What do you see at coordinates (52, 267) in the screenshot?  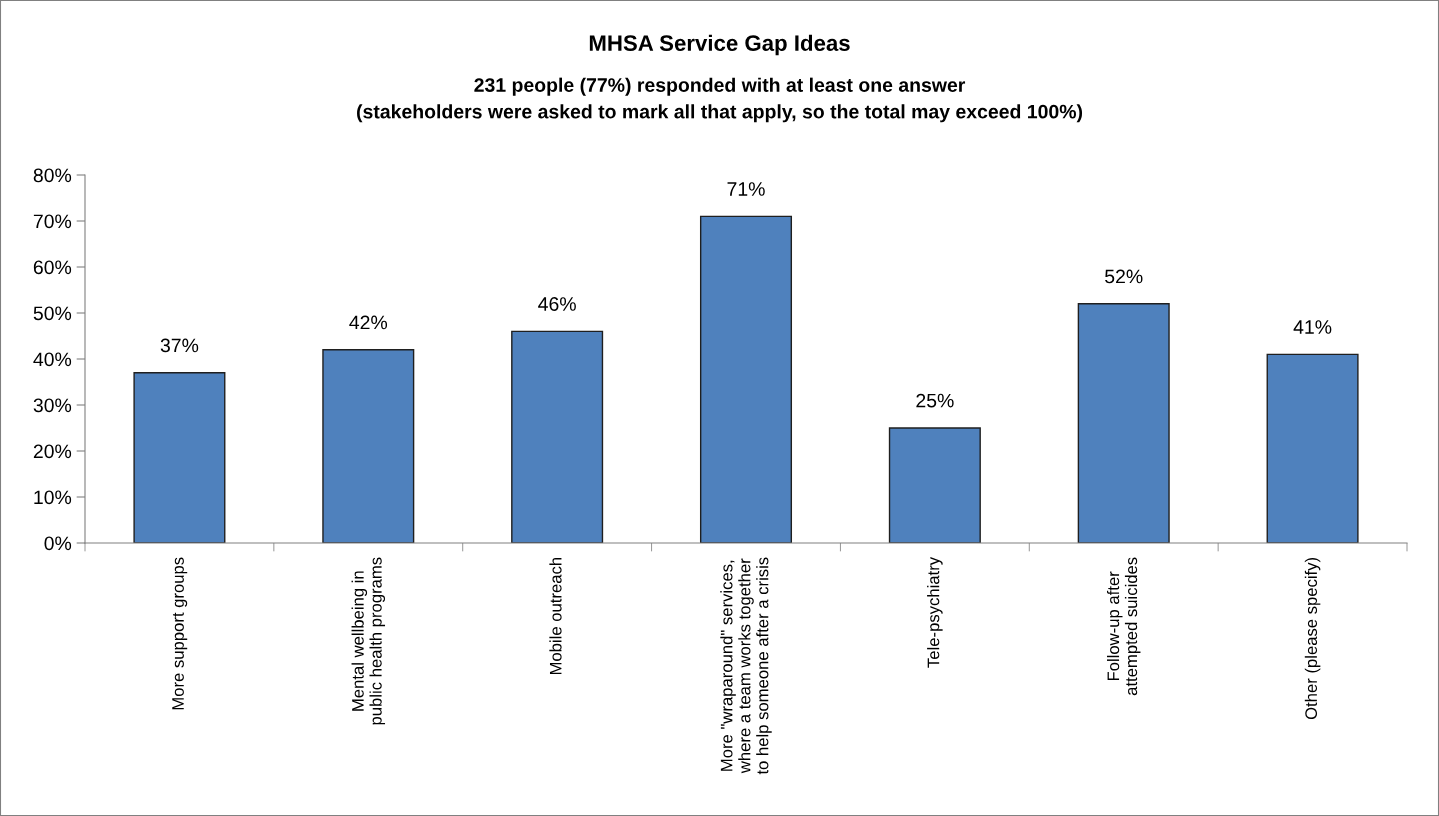 I see `y-tick-label: 60%` at bounding box center [52, 267].